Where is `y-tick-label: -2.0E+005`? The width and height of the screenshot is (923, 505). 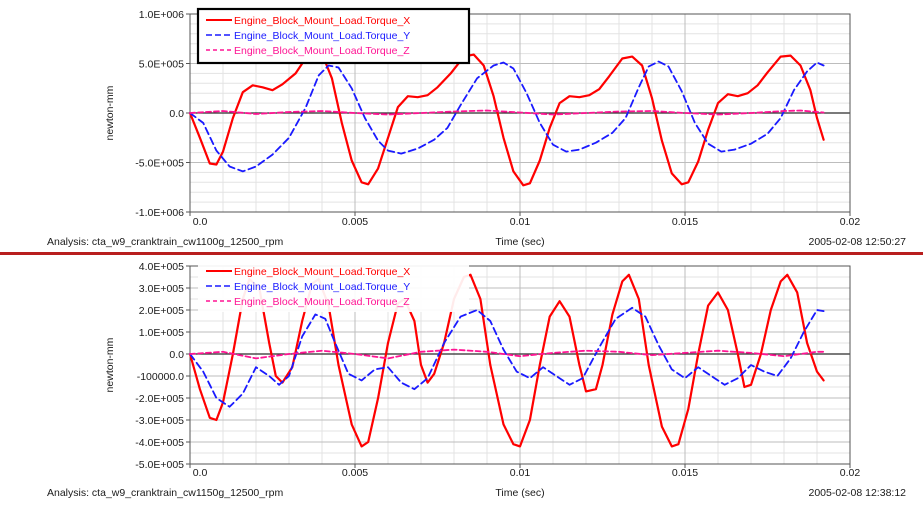 y-tick-label: -2.0E+005 is located at coordinates (159, 399).